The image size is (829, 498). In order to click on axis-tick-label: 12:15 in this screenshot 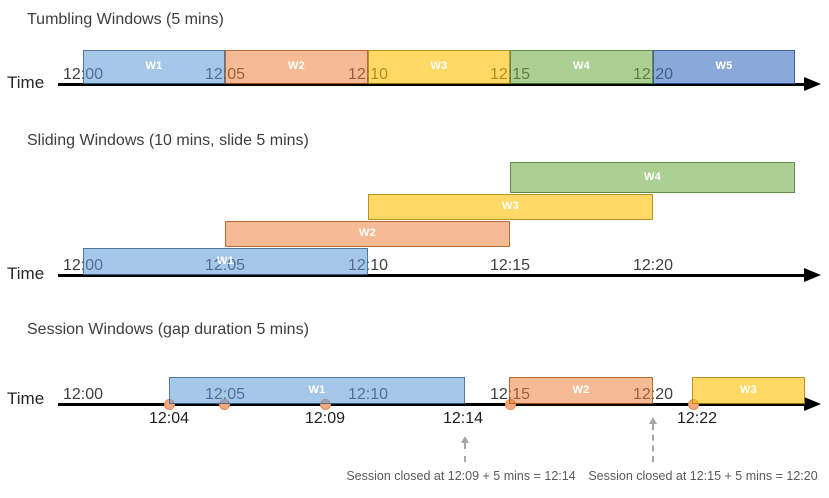, I will do `click(510, 265)`.